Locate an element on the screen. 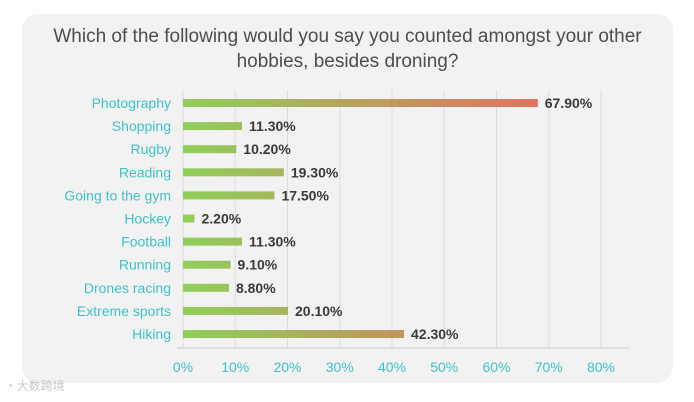 This screenshot has width=694, height=402. bar-photography is located at coordinates (360, 103).